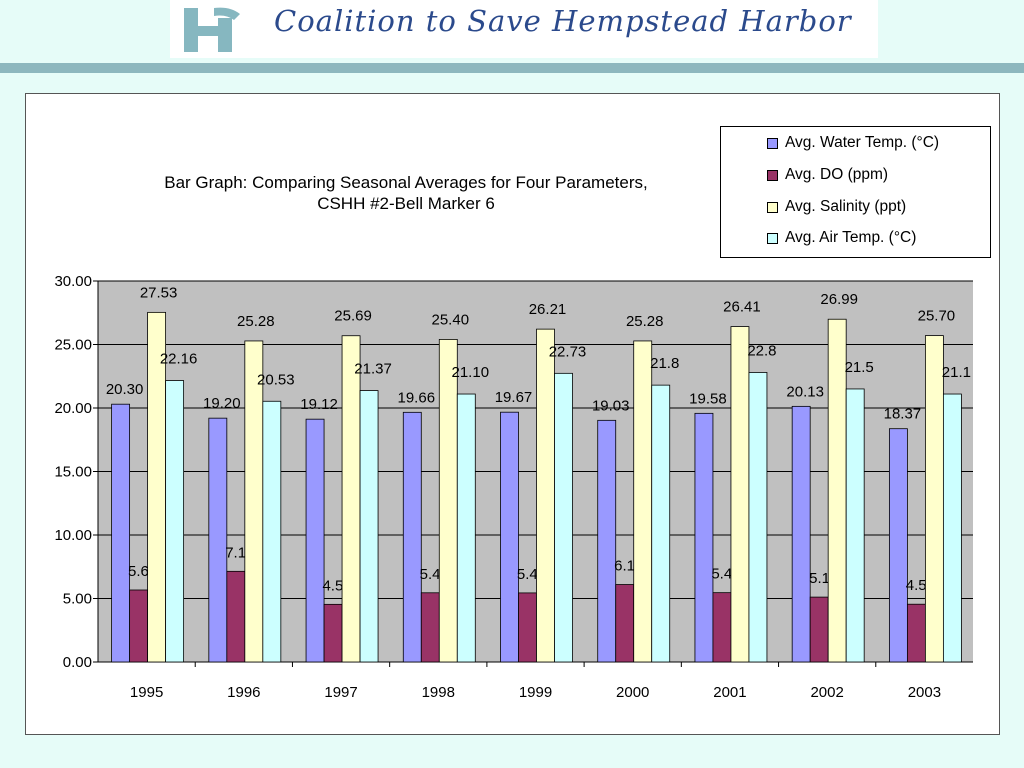 The image size is (1024, 768). I want to click on data-label-water-temp: 19.67, so click(514, 397).